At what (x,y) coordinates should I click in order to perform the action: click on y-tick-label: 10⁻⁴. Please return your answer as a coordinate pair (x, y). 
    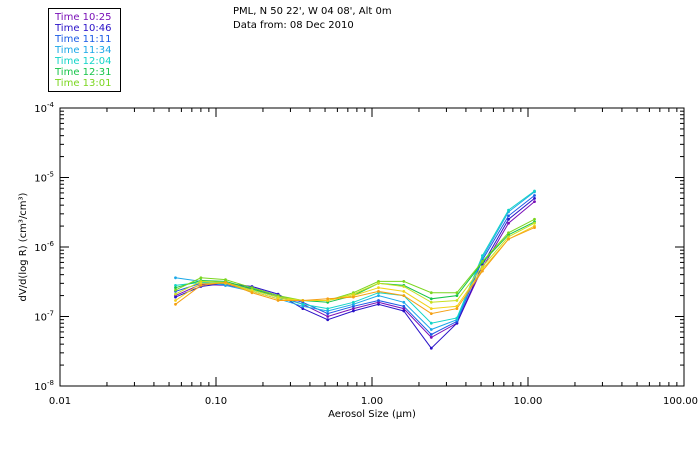
    Looking at the image, I should click on (44, 108).